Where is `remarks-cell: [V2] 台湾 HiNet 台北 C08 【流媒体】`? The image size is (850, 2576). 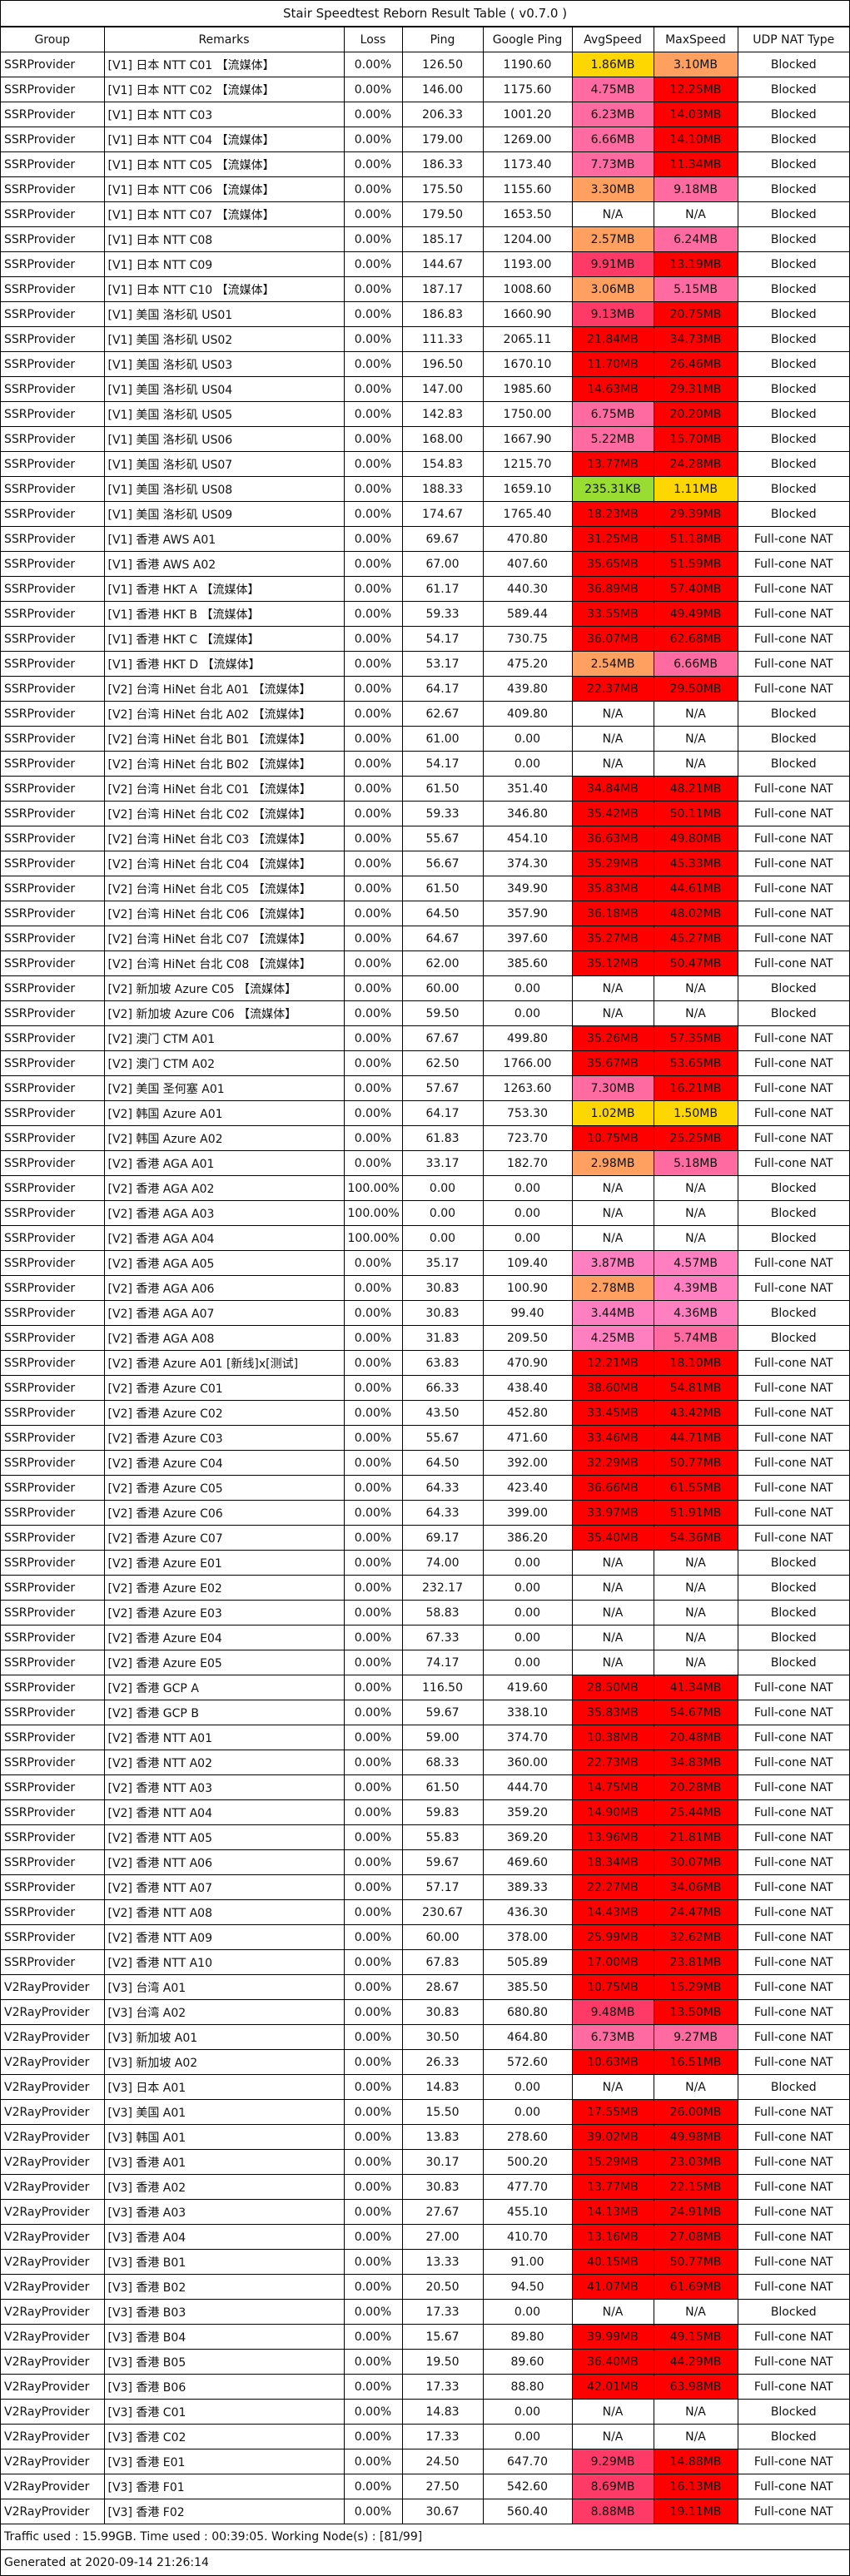
remarks-cell: [V2] 台湾 HiNet 台北 C08 【流媒体】 is located at coordinates (224, 963).